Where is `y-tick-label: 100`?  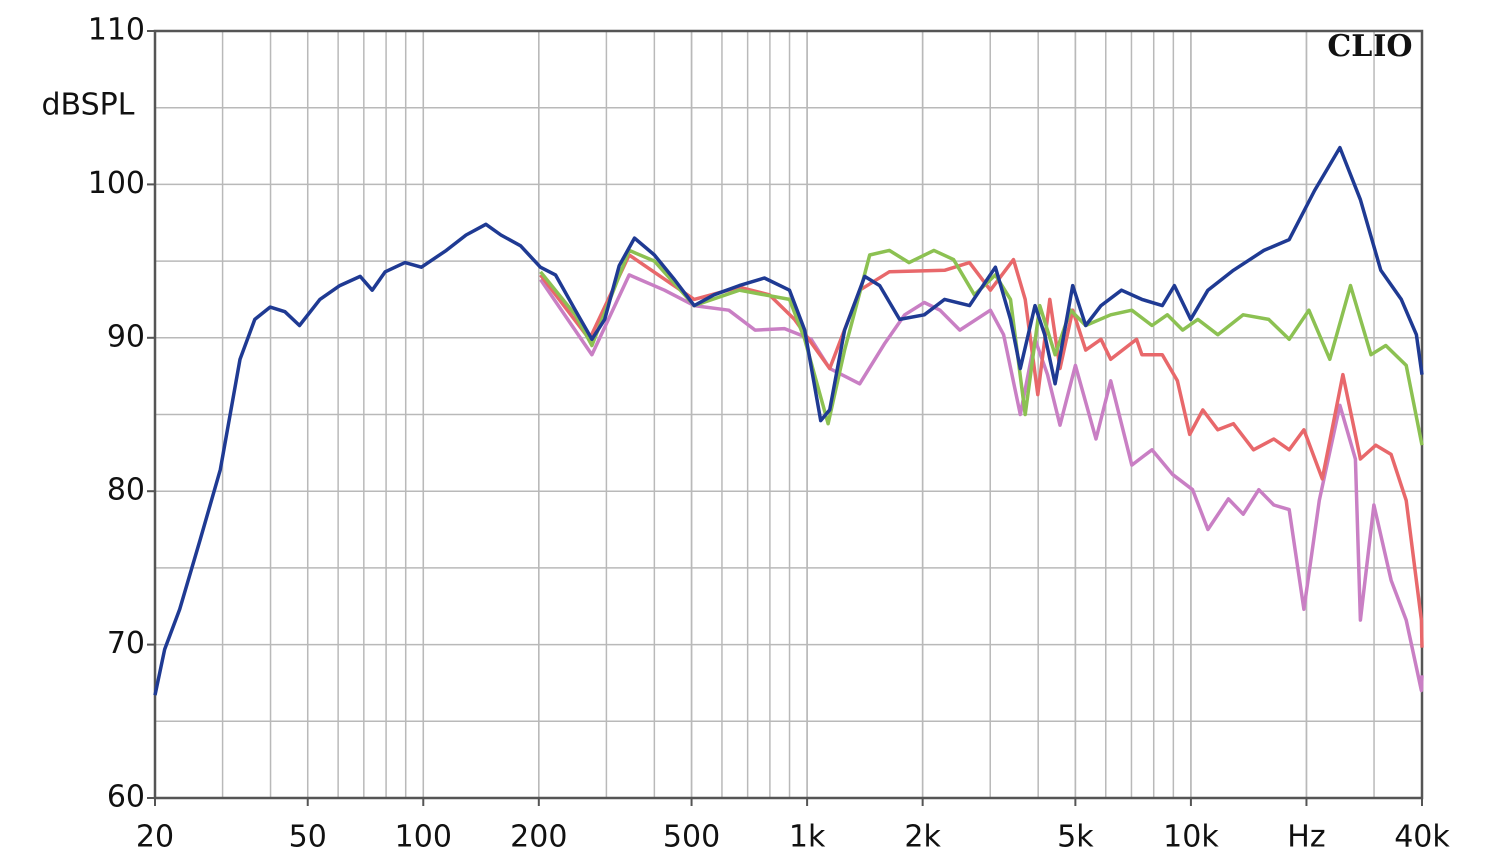
y-tick-label: 100 is located at coordinates (116, 183).